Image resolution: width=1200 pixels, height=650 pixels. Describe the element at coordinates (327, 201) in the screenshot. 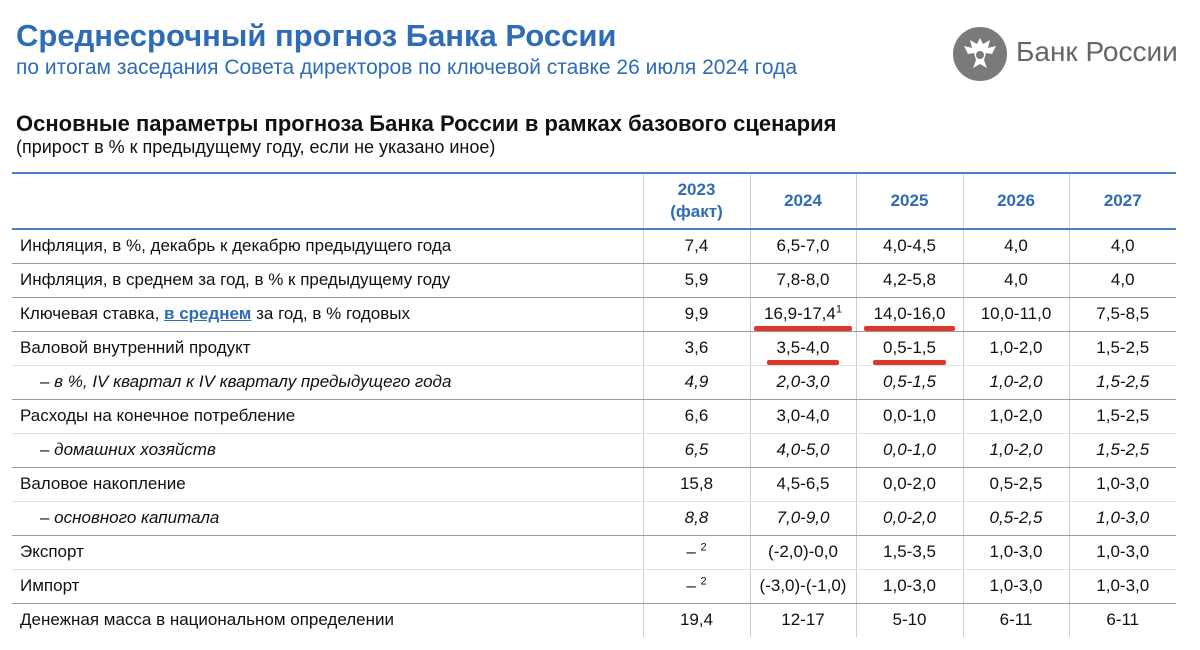

I see `header-parameter` at that location.